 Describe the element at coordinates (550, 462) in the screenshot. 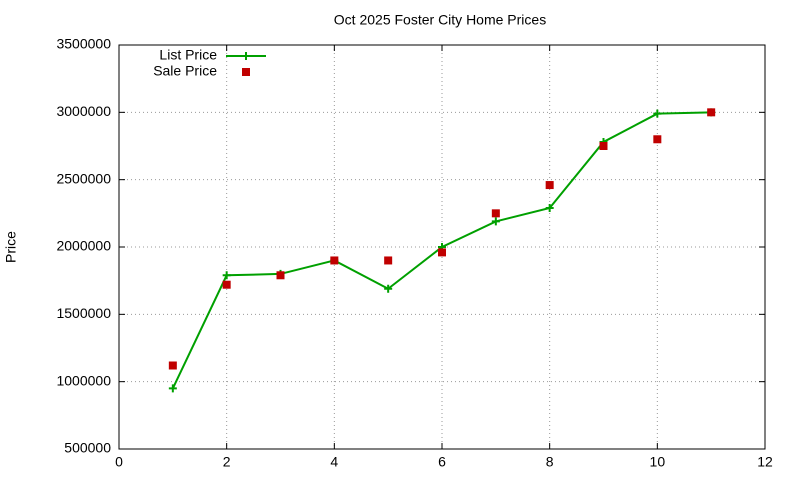

I see `x-tick-label: 8` at that location.